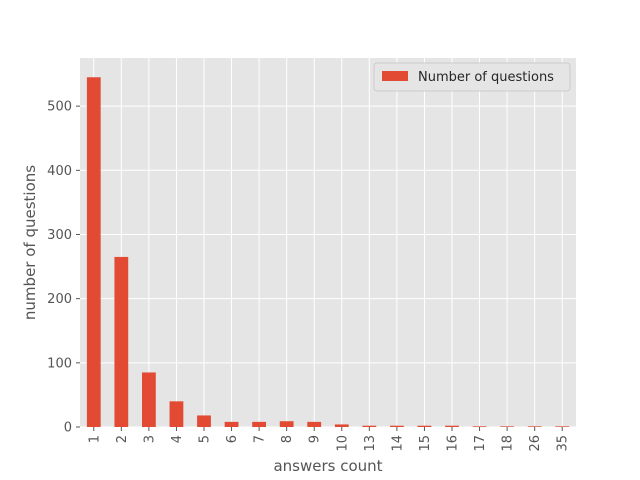 Image resolution: width=640 pixels, height=480 pixels. I want to click on x-tick-label: 4, so click(177, 439).